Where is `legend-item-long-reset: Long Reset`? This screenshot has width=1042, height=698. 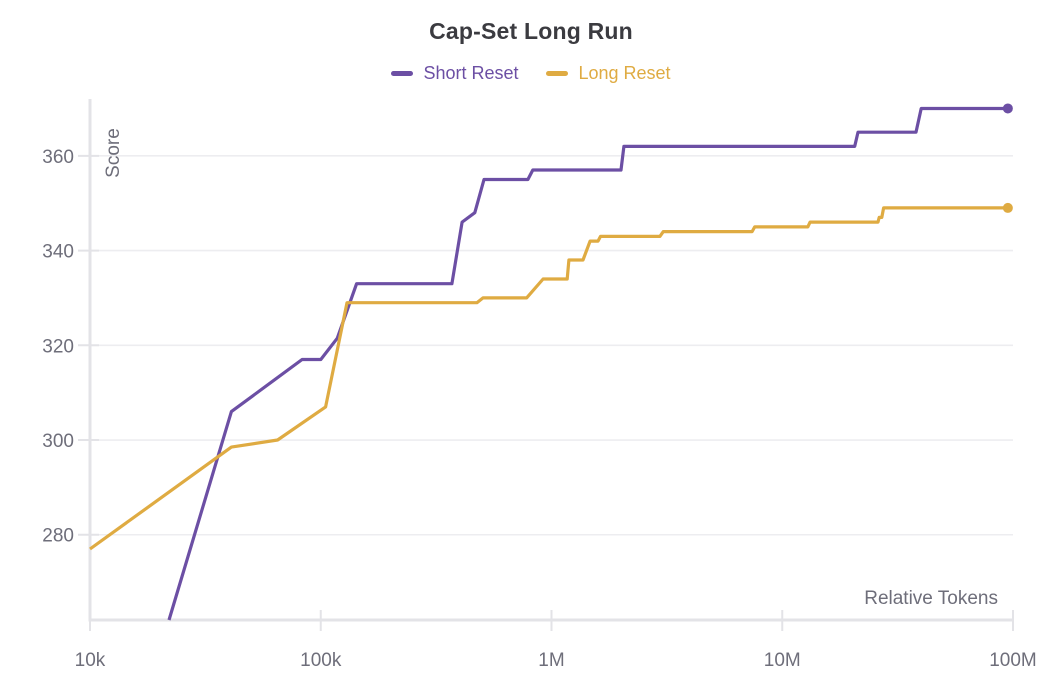 legend-item-long-reset: Long Reset is located at coordinates (608, 73).